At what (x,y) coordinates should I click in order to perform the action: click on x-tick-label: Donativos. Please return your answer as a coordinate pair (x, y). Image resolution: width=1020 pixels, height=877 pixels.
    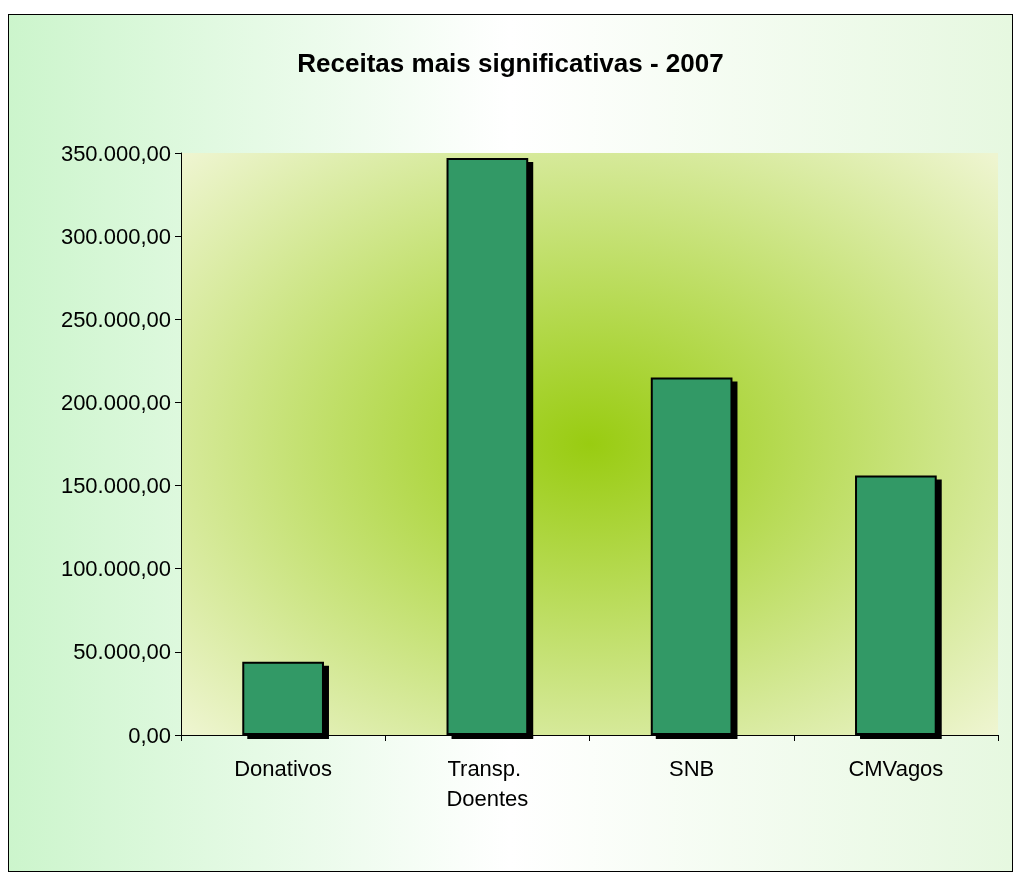
    Looking at the image, I should click on (283, 768).